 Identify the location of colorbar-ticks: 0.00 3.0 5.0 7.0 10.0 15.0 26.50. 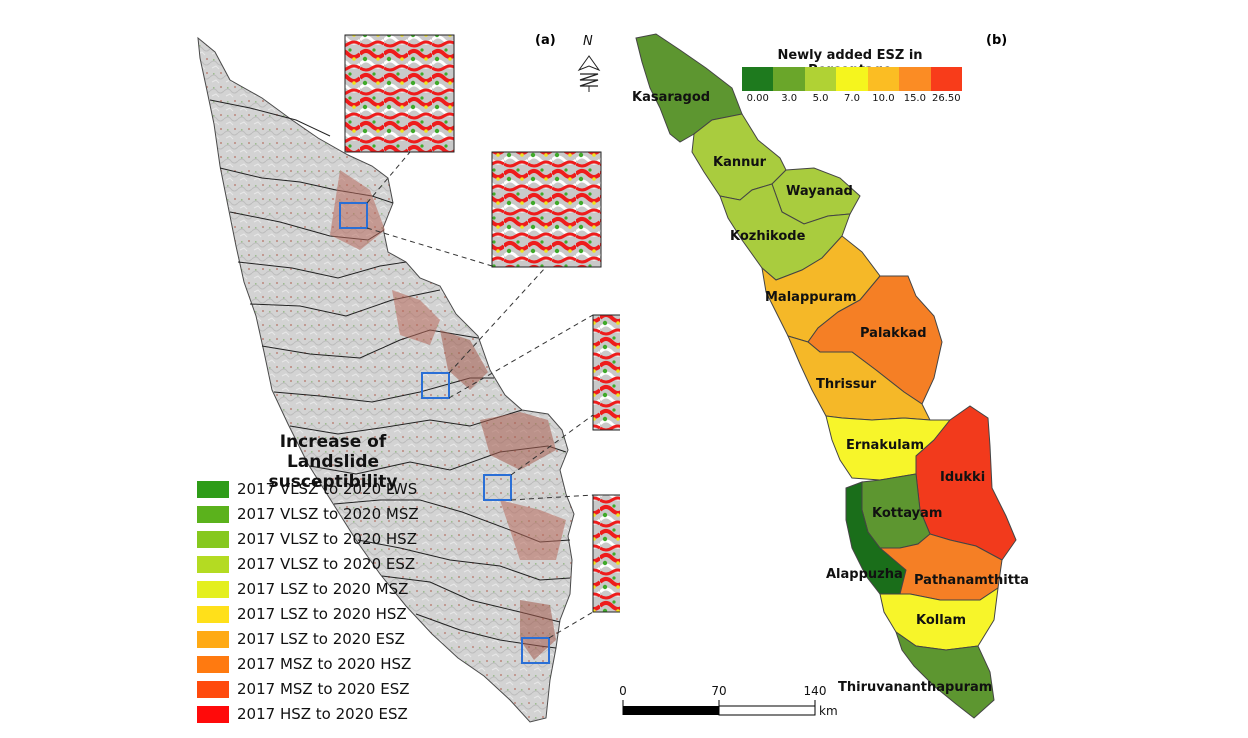
(852, 100).